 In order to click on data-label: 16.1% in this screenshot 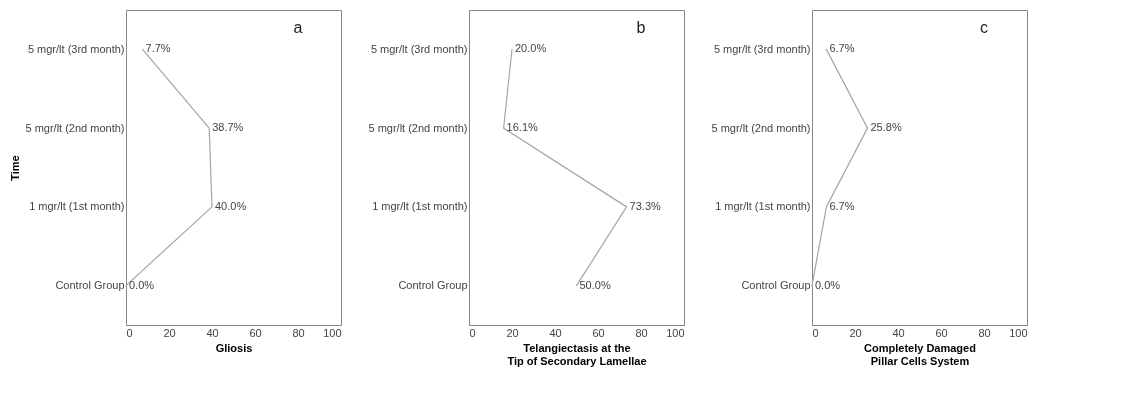, I will do `click(522, 127)`.